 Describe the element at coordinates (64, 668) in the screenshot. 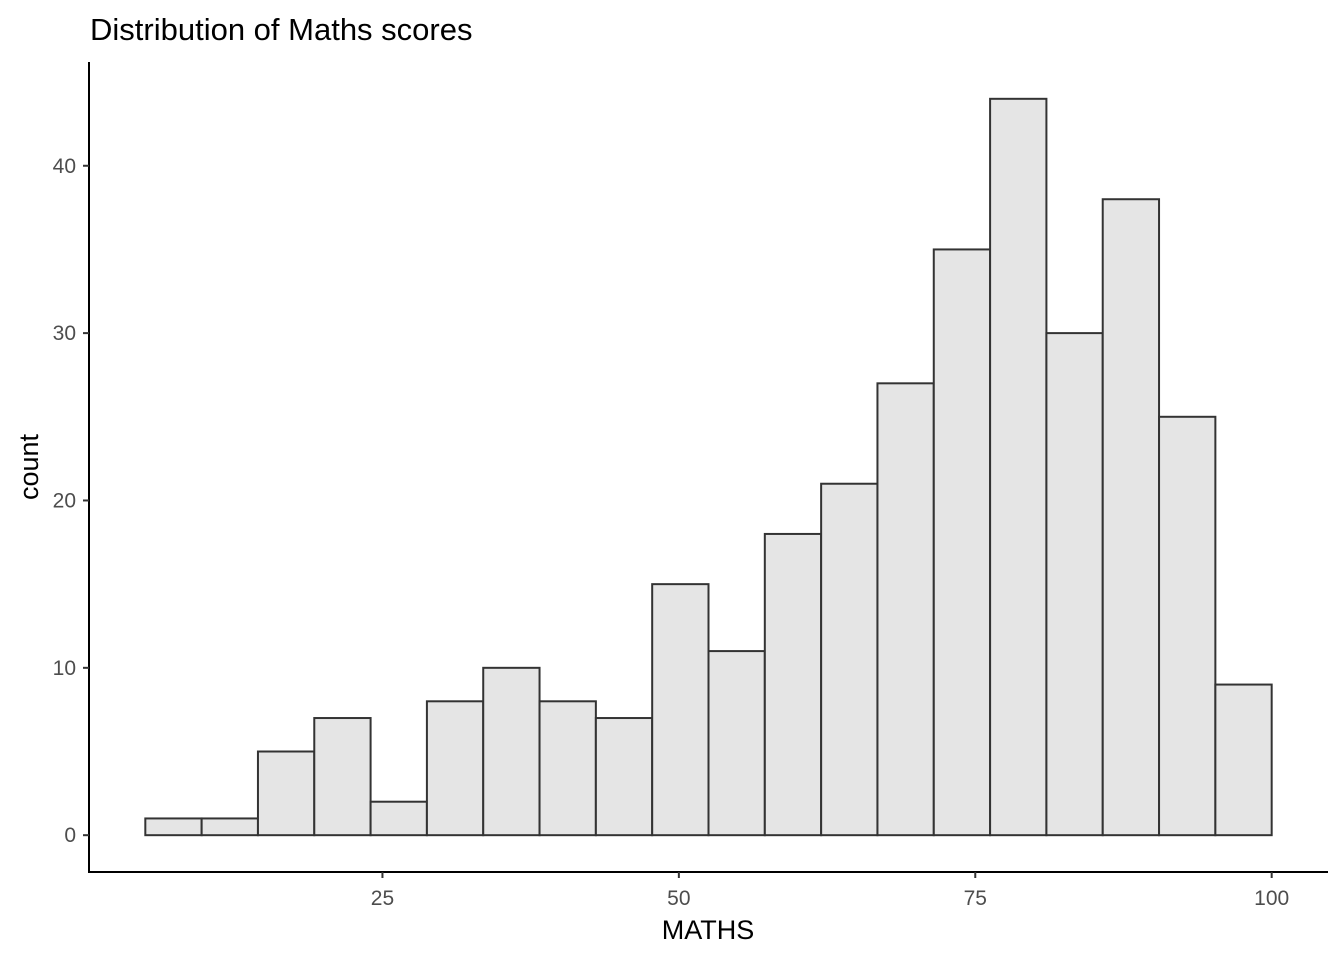

I see `y-tick-label: 10` at that location.